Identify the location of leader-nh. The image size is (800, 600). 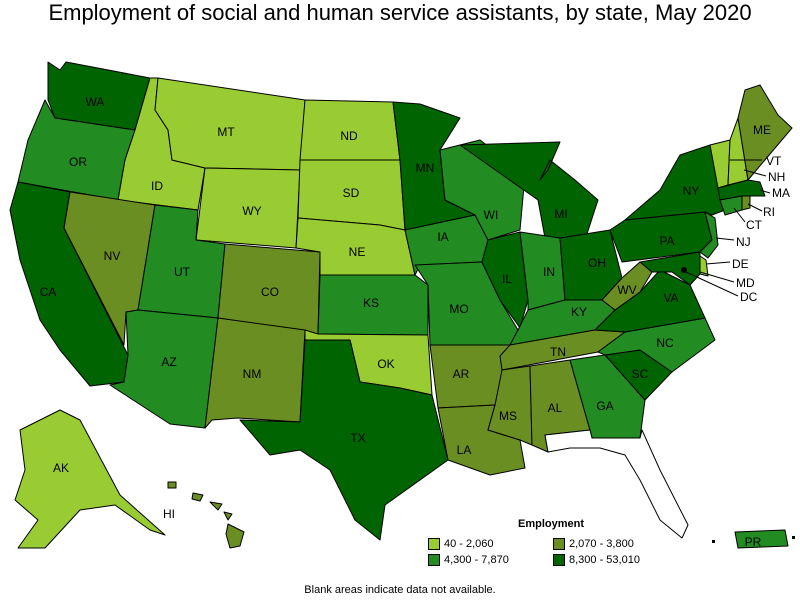
(755, 173).